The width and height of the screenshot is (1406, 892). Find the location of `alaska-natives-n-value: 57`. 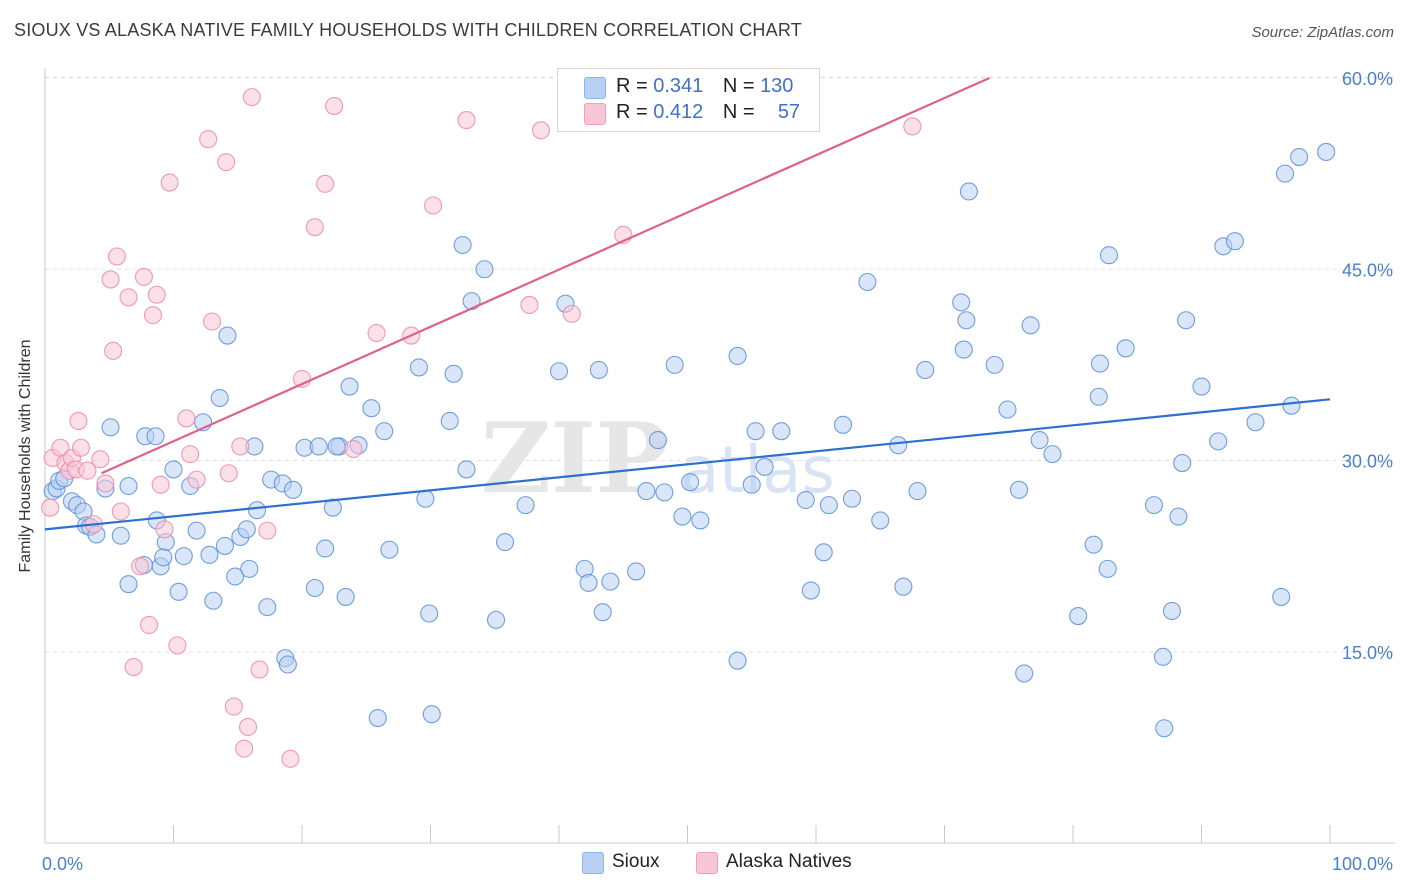

alaska-natives-n-value: 57 is located at coordinates (789, 112).